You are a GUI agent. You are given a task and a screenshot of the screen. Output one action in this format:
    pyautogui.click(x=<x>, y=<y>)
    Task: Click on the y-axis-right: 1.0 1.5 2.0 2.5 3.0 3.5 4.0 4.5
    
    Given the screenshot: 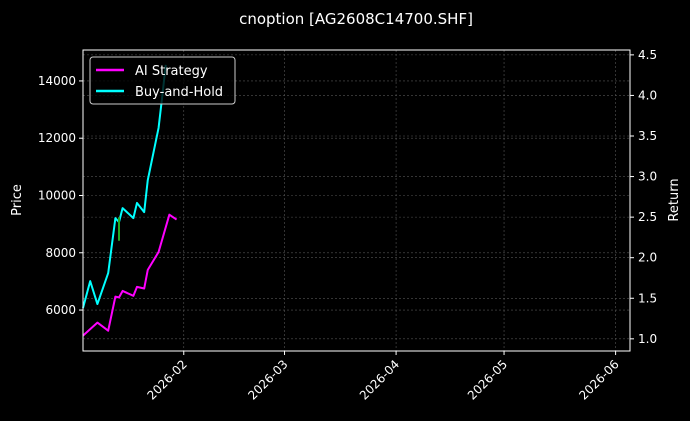 What is the action you would take?
    pyautogui.click(x=643, y=197)
    